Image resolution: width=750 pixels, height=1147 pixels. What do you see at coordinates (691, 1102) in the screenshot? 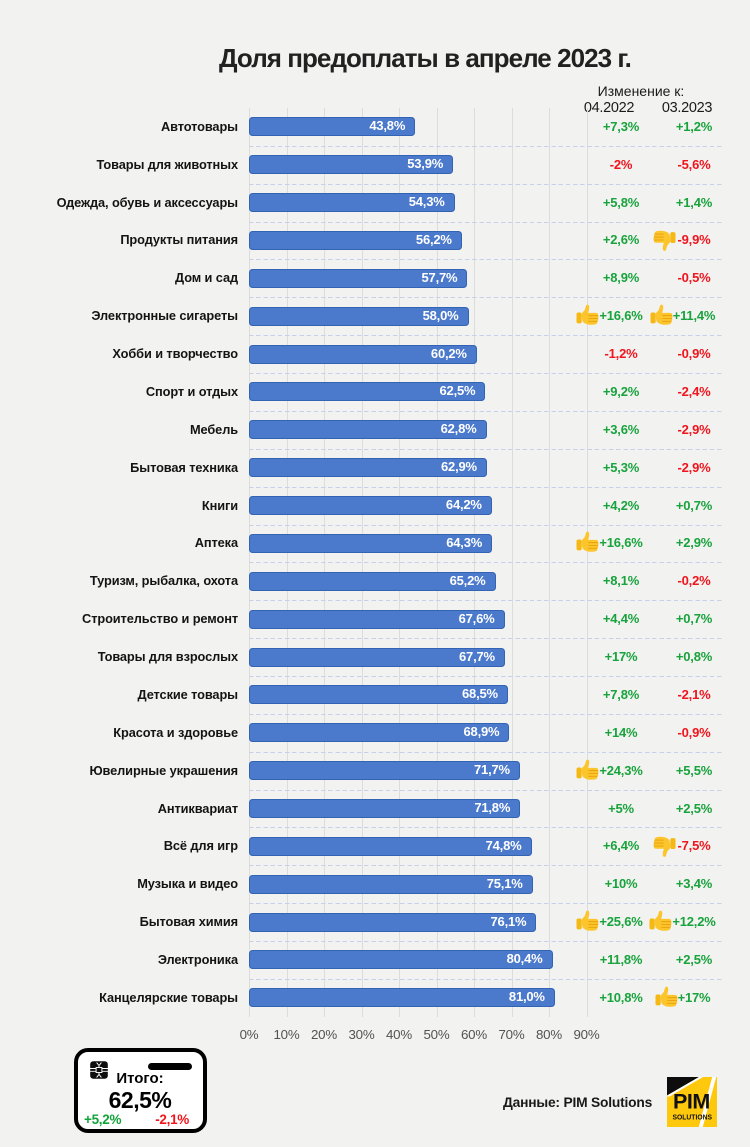
I see `svg-text: PIM` at bounding box center [691, 1102].